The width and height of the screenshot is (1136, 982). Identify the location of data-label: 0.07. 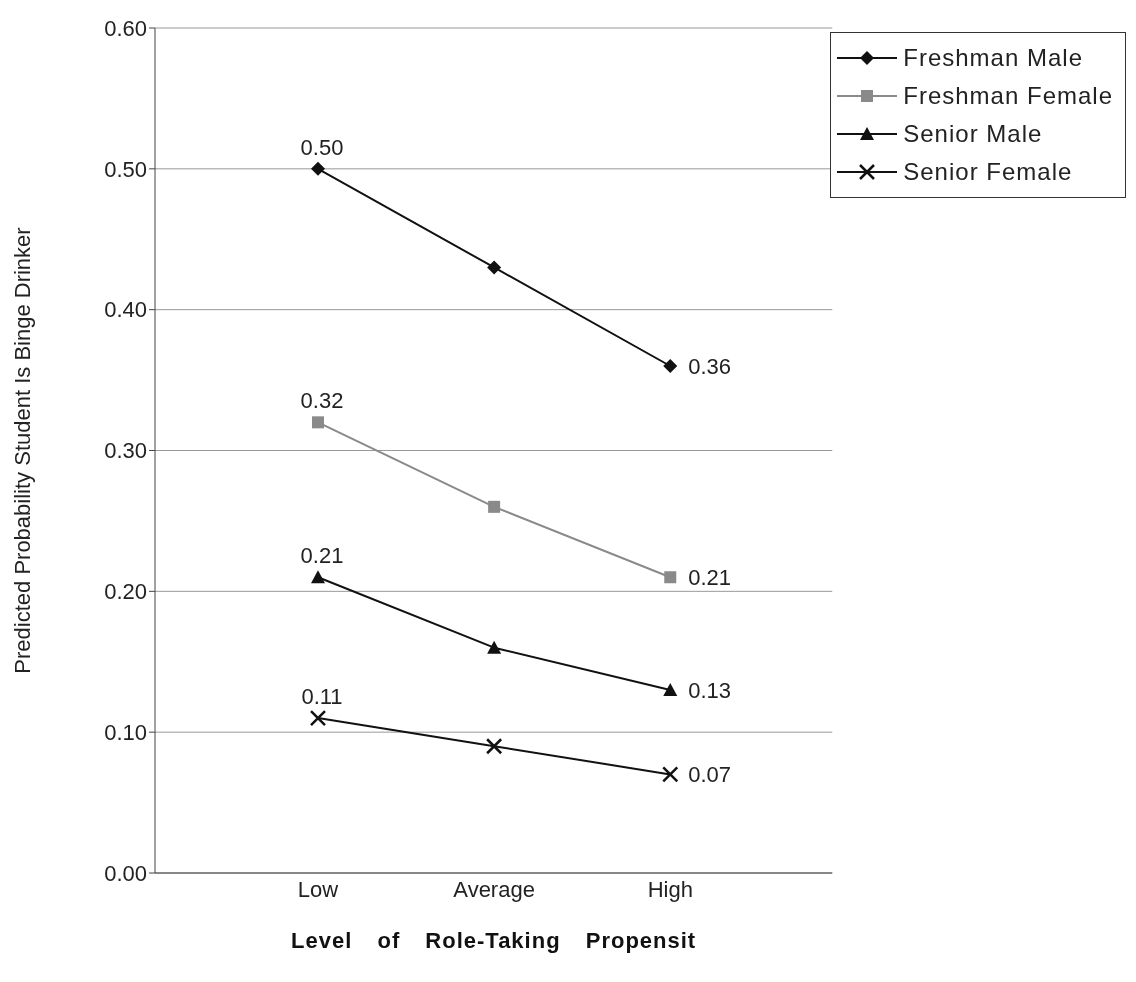
(710, 775).